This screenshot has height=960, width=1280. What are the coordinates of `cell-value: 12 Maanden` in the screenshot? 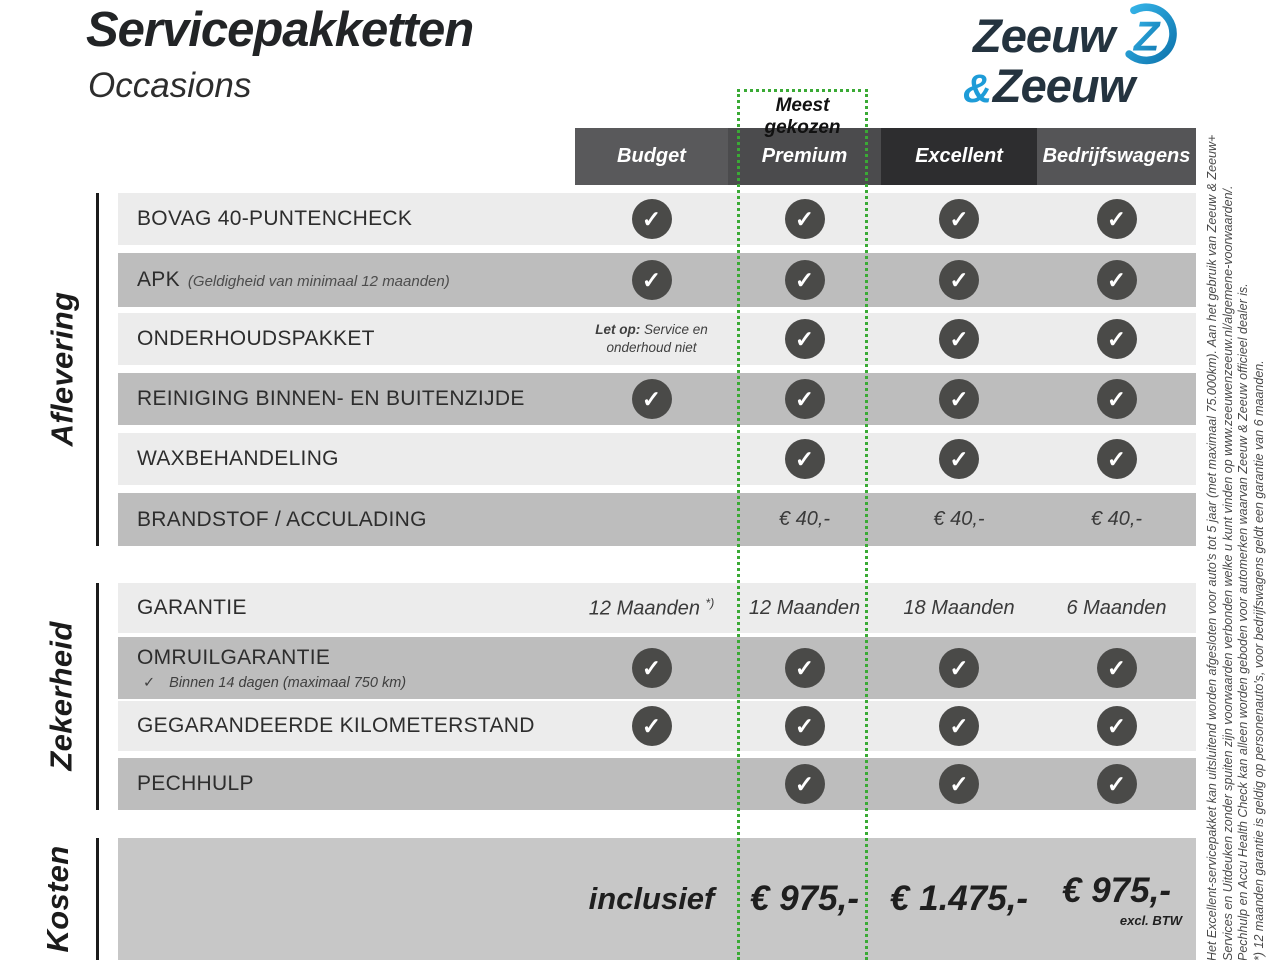 It's located at (804, 607).